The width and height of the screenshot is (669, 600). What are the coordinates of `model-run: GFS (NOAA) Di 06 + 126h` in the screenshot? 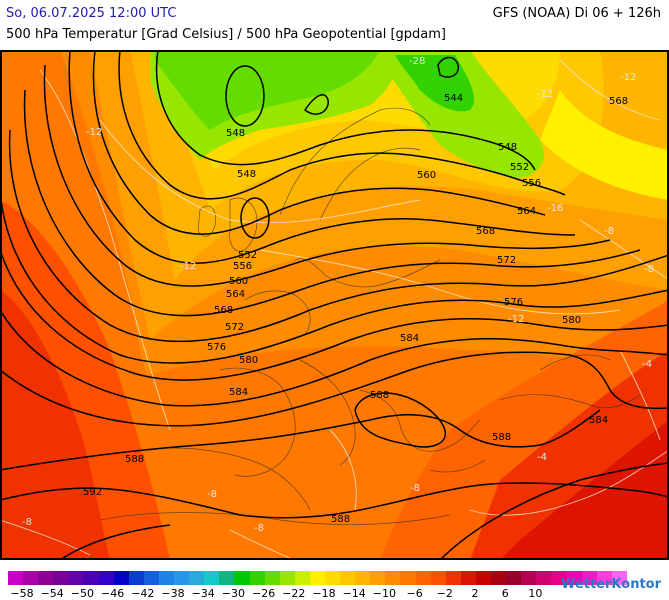 It's located at (576, 13).